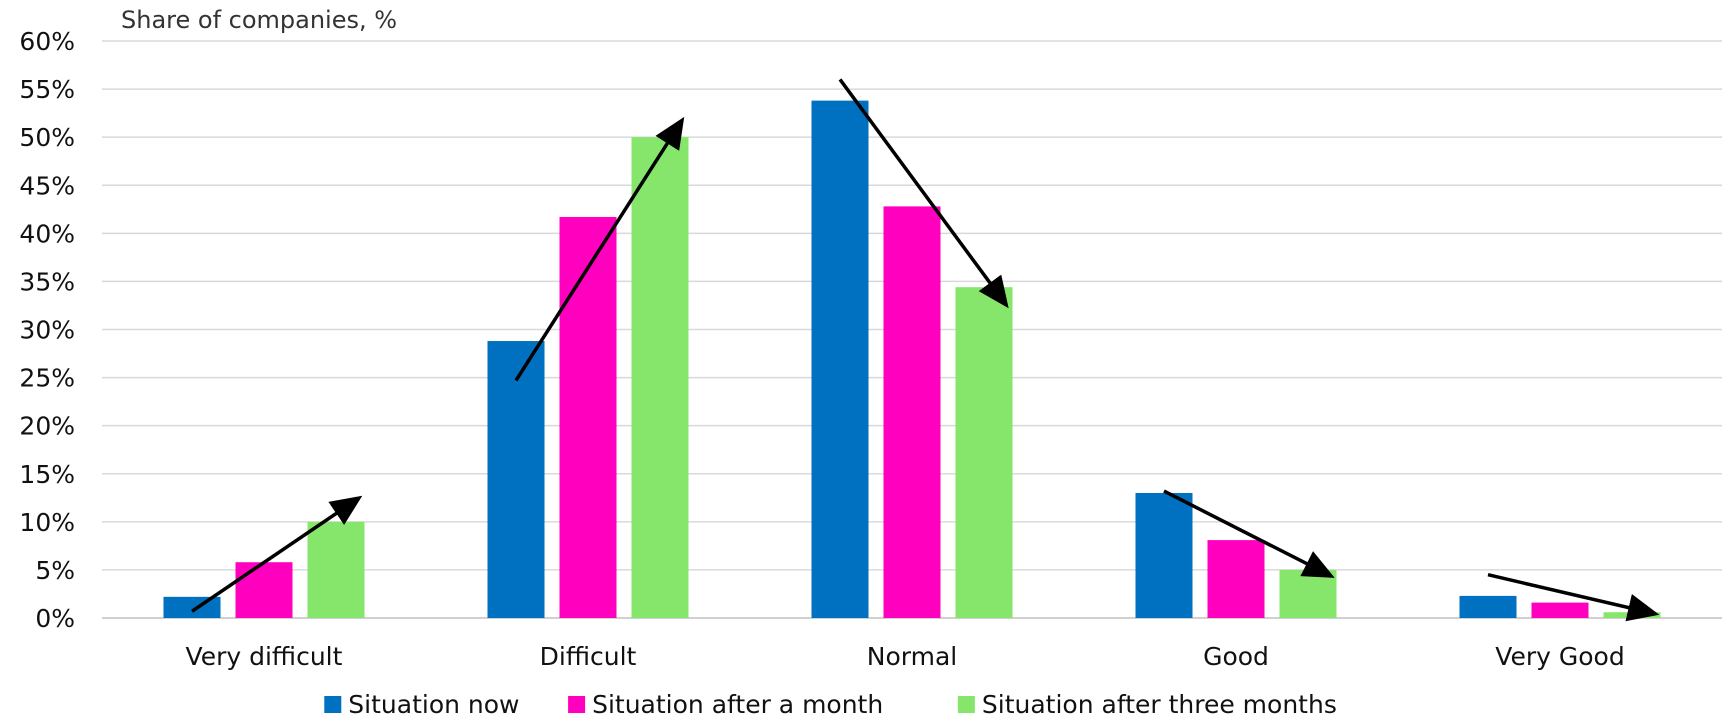  What do you see at coordinates (47, 426) in the screenshot?
I see `y-tick-label: 20%` at bounding box center [47, 426].